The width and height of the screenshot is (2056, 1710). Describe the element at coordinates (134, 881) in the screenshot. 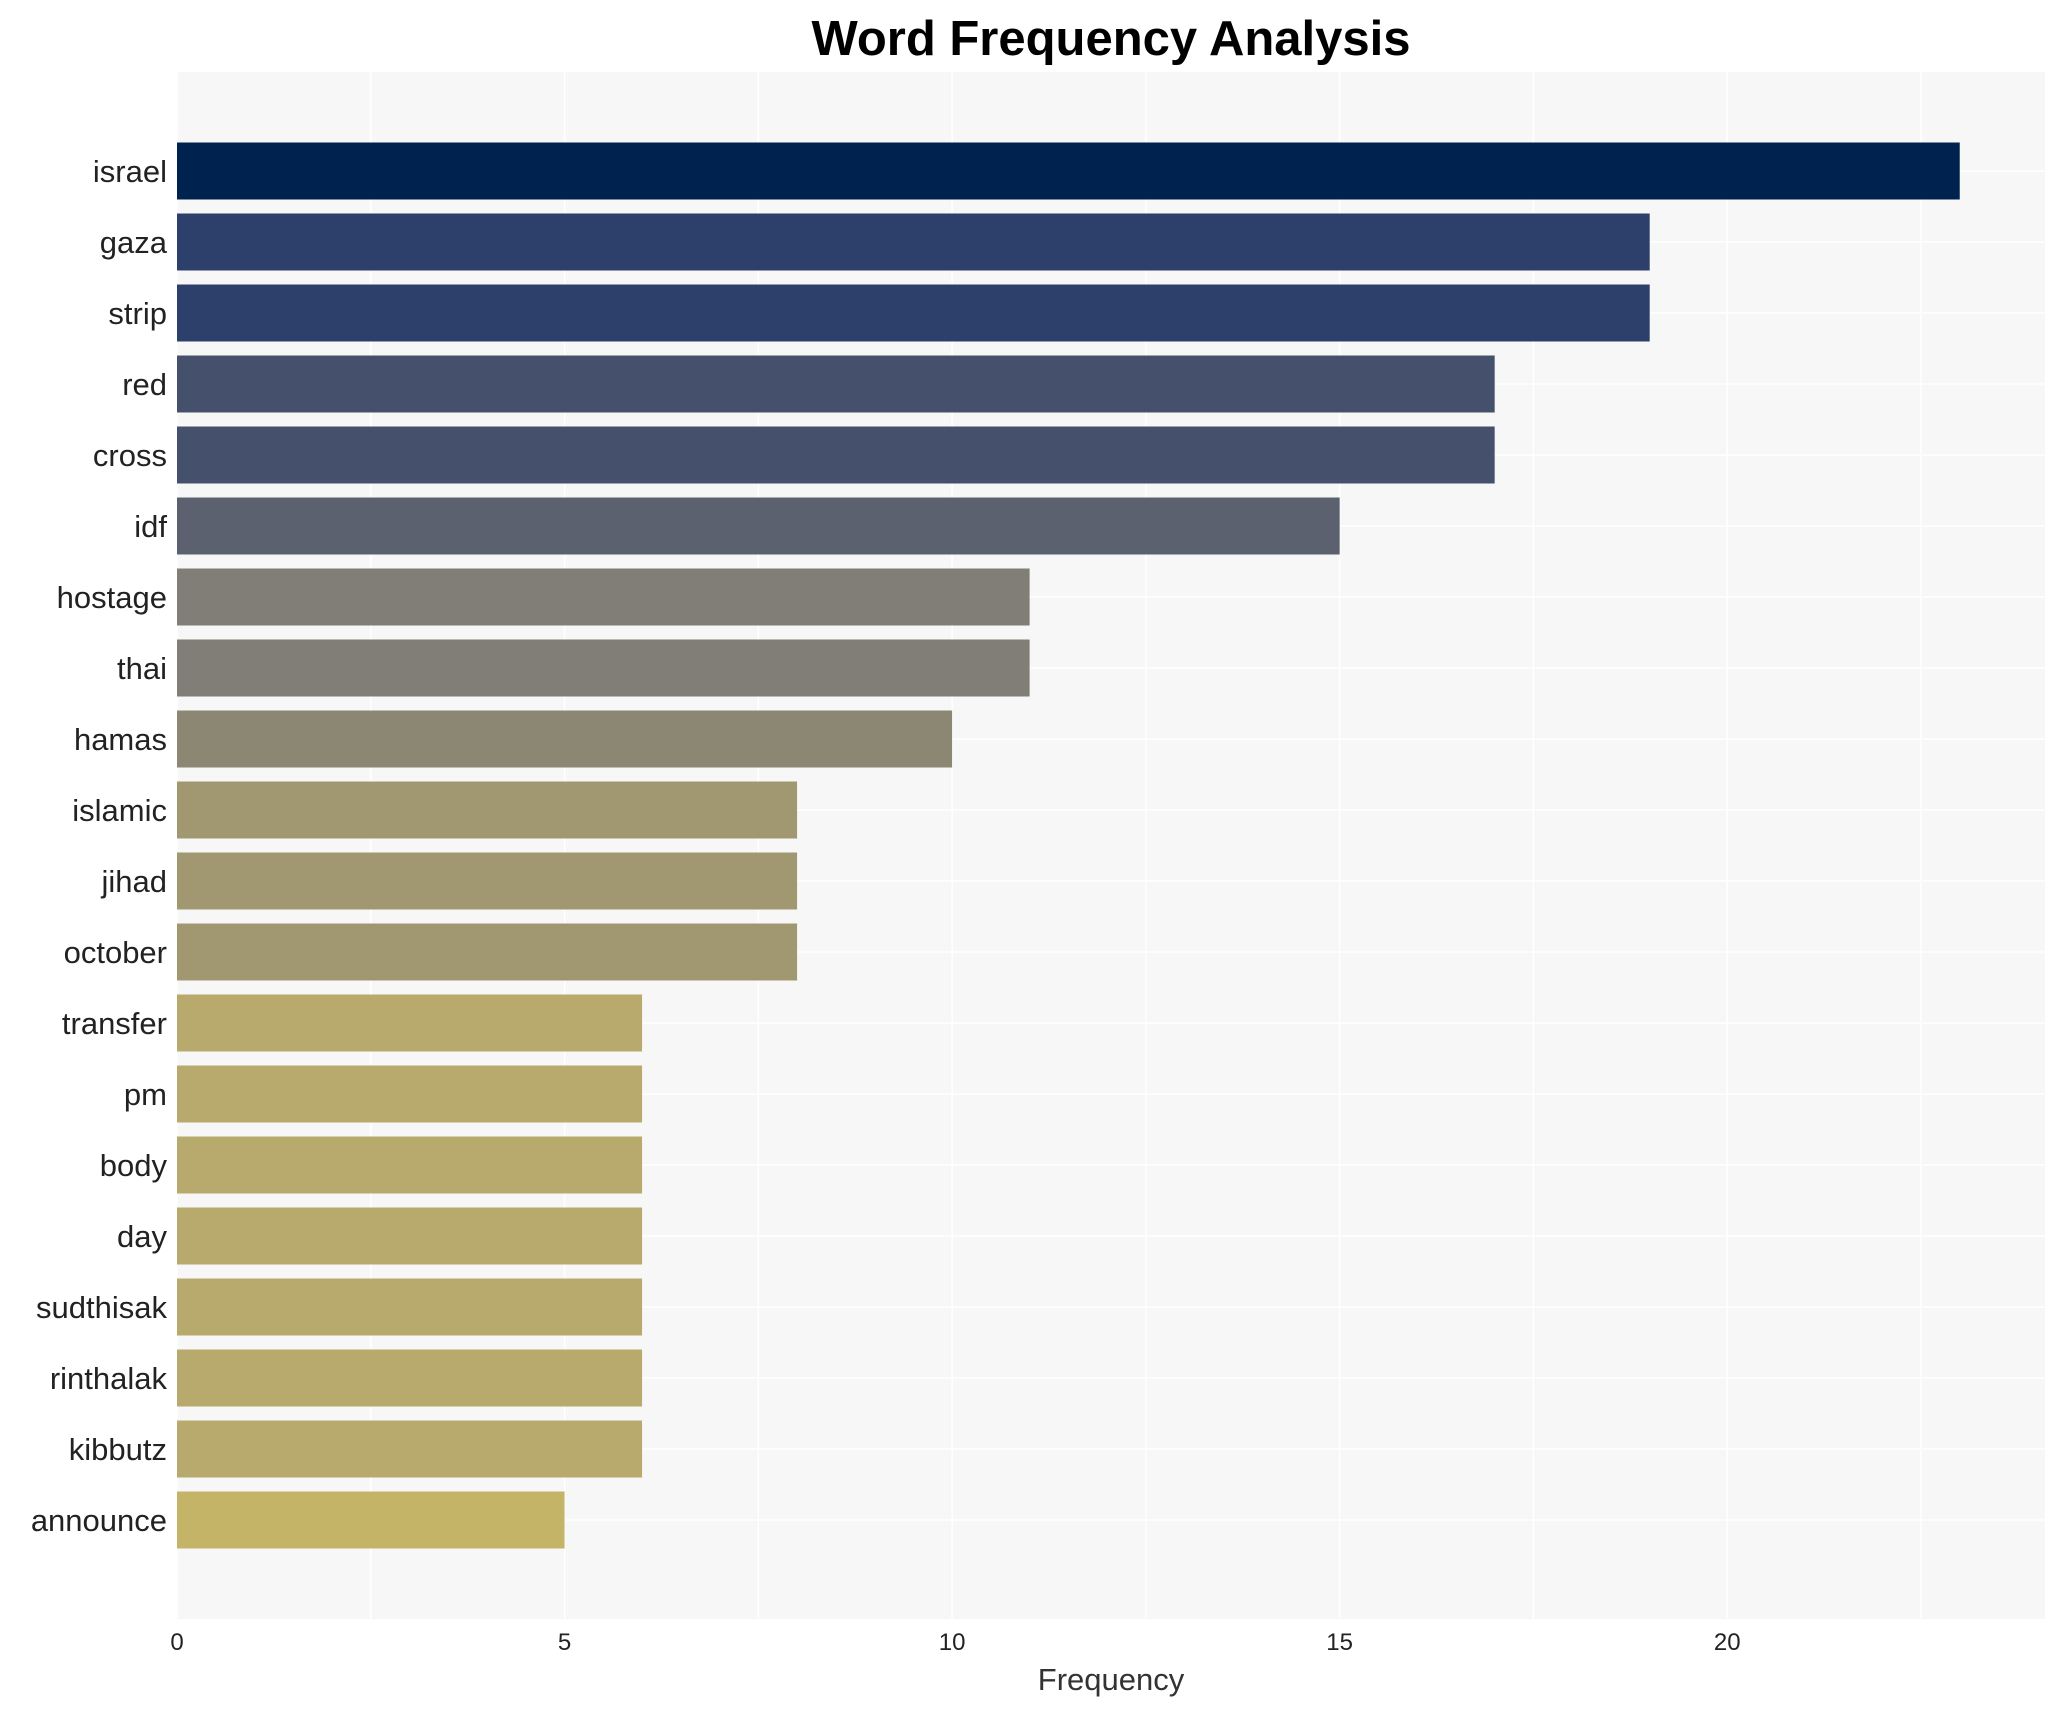

I see `category-label-jihad: jihad` at that location.